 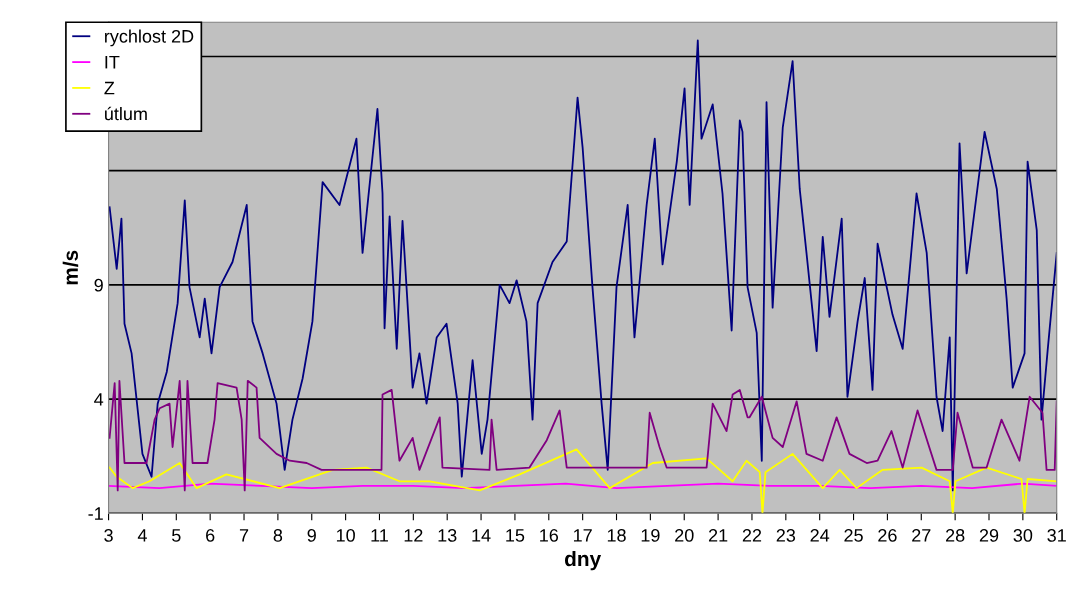 What do you see at coordinates (1023, 535) in the screenshot?
I see `x-tick-label: 30` at bounding box center [1023, 535].